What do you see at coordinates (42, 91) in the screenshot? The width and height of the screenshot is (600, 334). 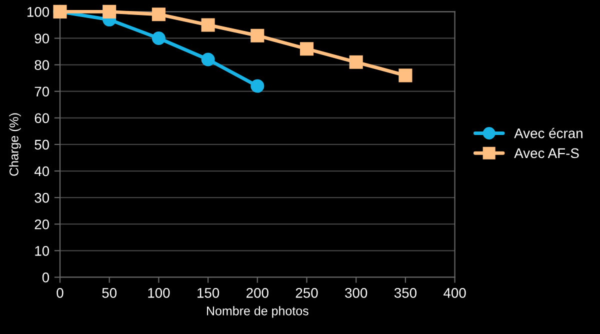 I see `y-tick-label: 70` at bounding box center [42, 91].